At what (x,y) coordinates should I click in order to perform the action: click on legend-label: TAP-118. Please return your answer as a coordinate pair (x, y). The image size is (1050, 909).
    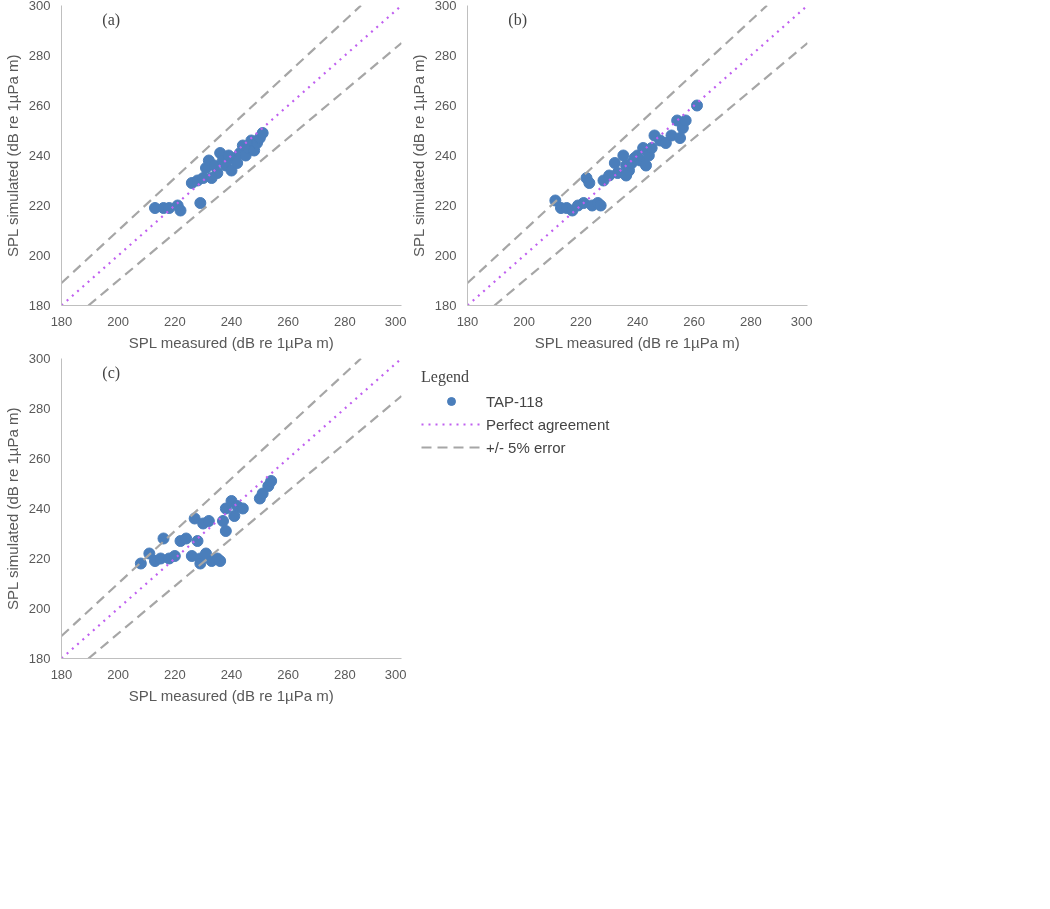
    Looking at the image, I should click on (514, 401).